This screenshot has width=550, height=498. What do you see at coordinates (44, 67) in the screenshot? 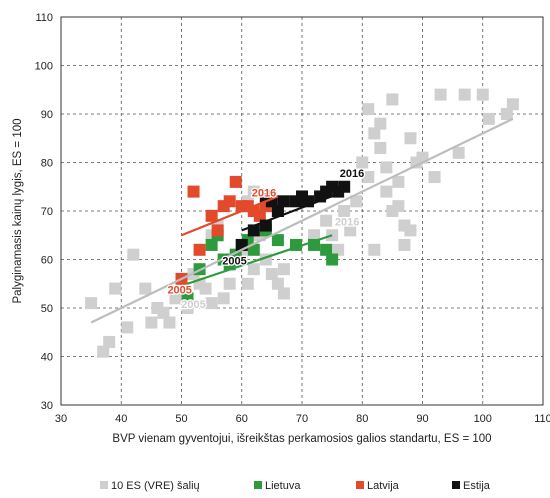
I see `y-tick-label: 100` at bounding box center [44, 67].